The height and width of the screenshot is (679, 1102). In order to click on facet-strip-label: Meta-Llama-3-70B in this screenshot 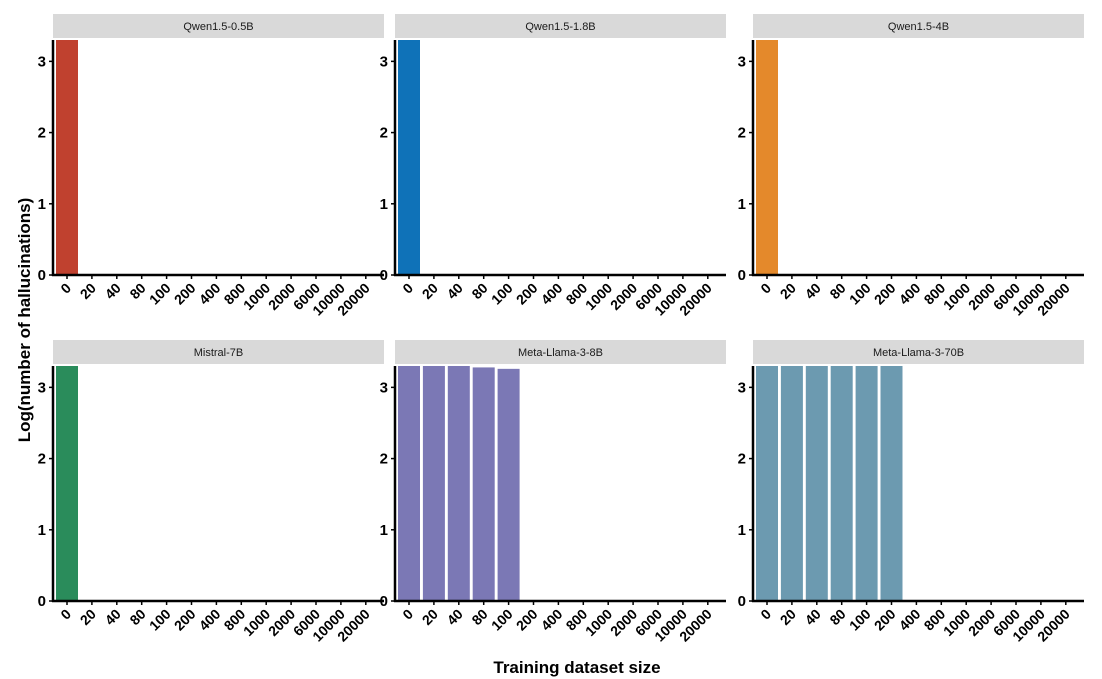, I will do `click(918, 353)`.